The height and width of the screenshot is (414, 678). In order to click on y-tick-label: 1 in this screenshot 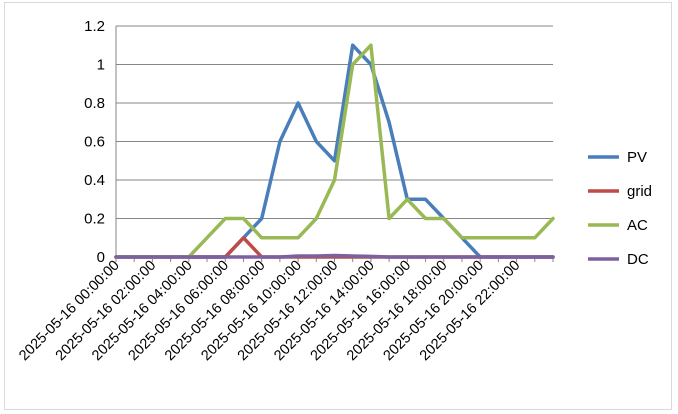, I will do `click(101, 65)`.